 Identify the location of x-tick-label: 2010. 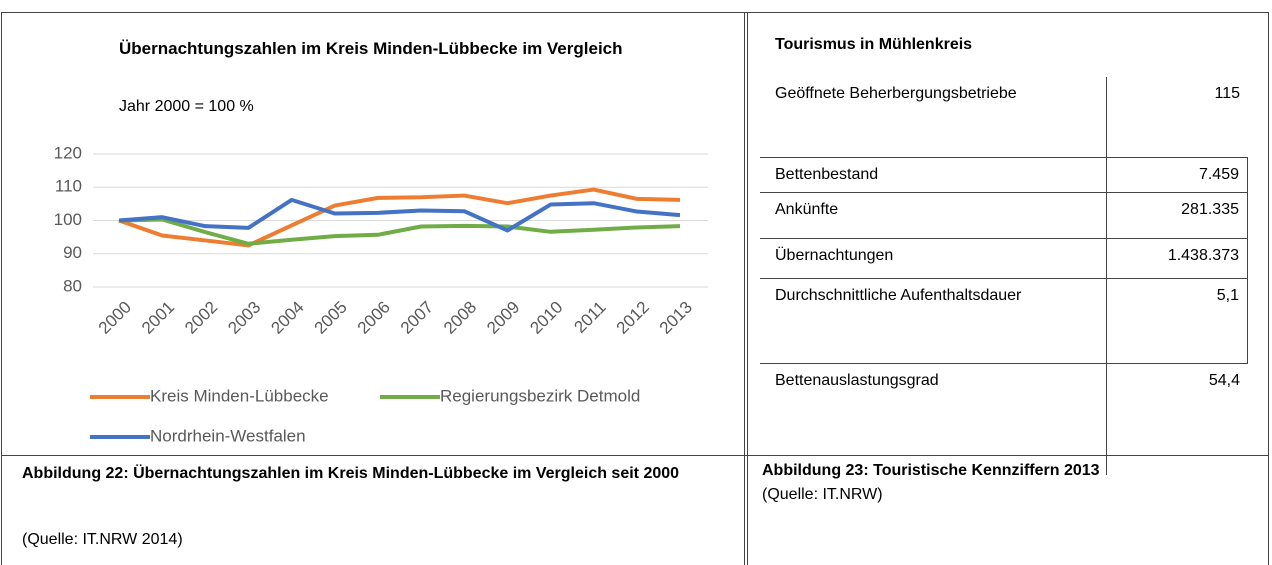
(546, 318).